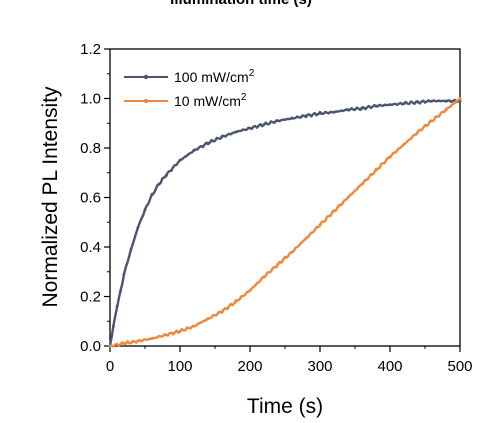 The width and height of the screenshot is (482, 423). What do you see at coordinates (50, 196) in the screenshot?
I see `y-axis-title: Normalized PL Intensity` at bounding box center [50, 196].